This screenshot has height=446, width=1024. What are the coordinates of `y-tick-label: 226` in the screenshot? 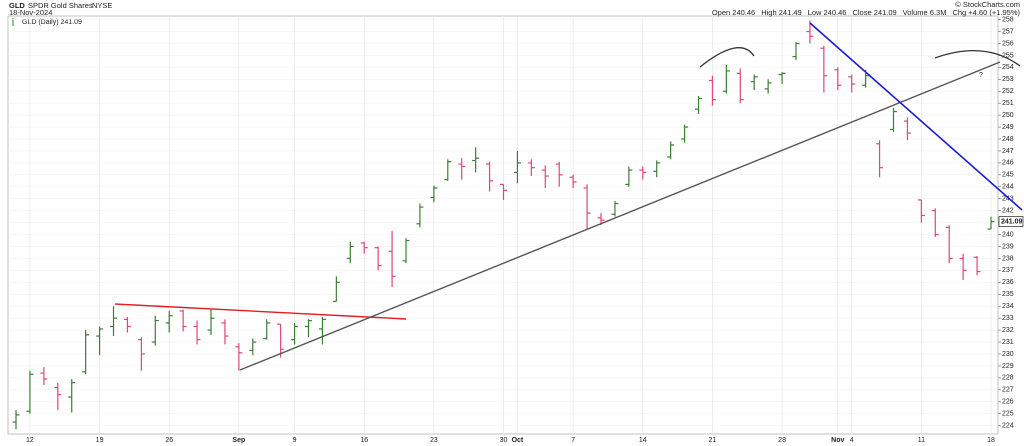 It's located at (1008, 402).